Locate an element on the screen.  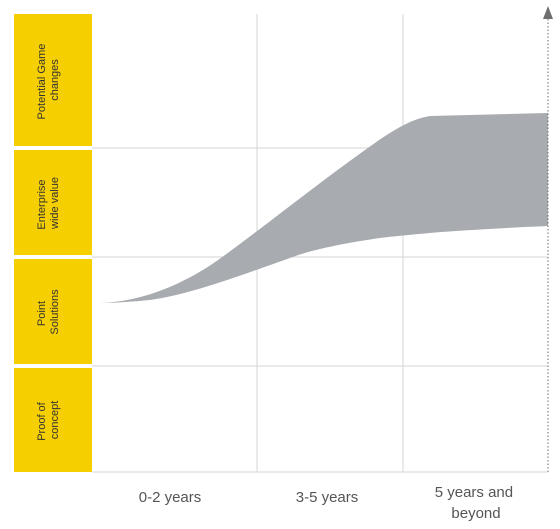
stage-label-potential-game-changes: Potential Game changes is located at coordinates (48, 80).